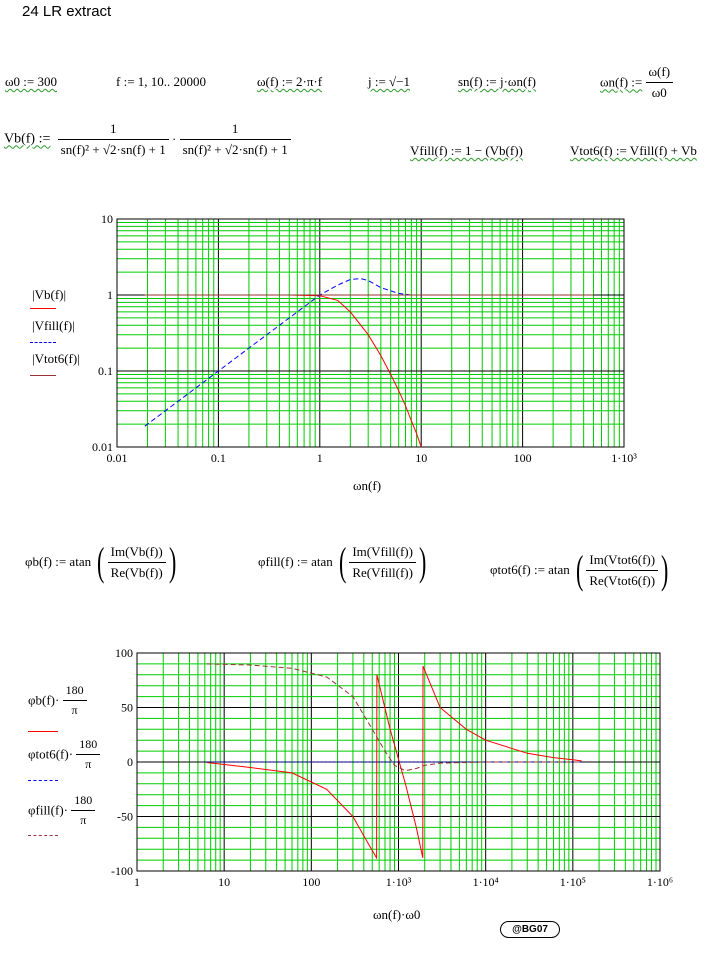  What do you see at coordinates (124, 653) in the screenshot?
I see `chart-1-ytick-label: 100` at bounding box center [124, 653].